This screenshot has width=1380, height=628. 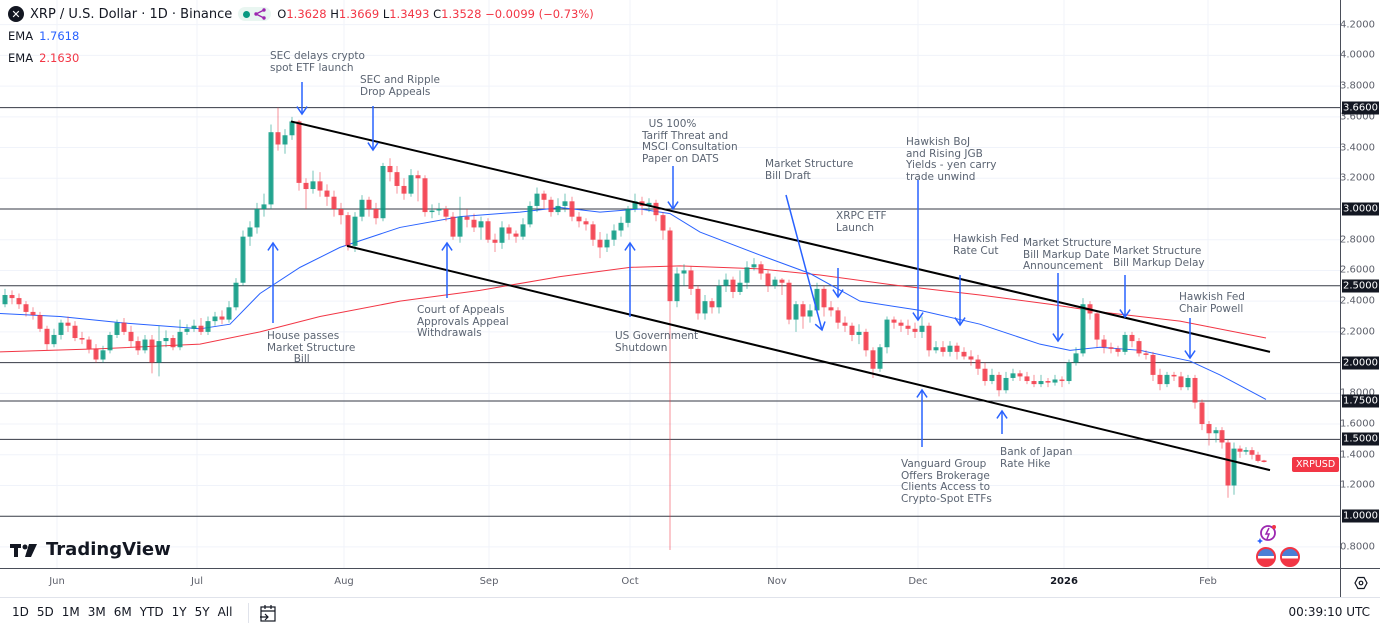 What do you see at coordinates (151, 612) in the screenshot?
I see `timeframe-button-ytd: YTD` at bounding box center [151, 612].